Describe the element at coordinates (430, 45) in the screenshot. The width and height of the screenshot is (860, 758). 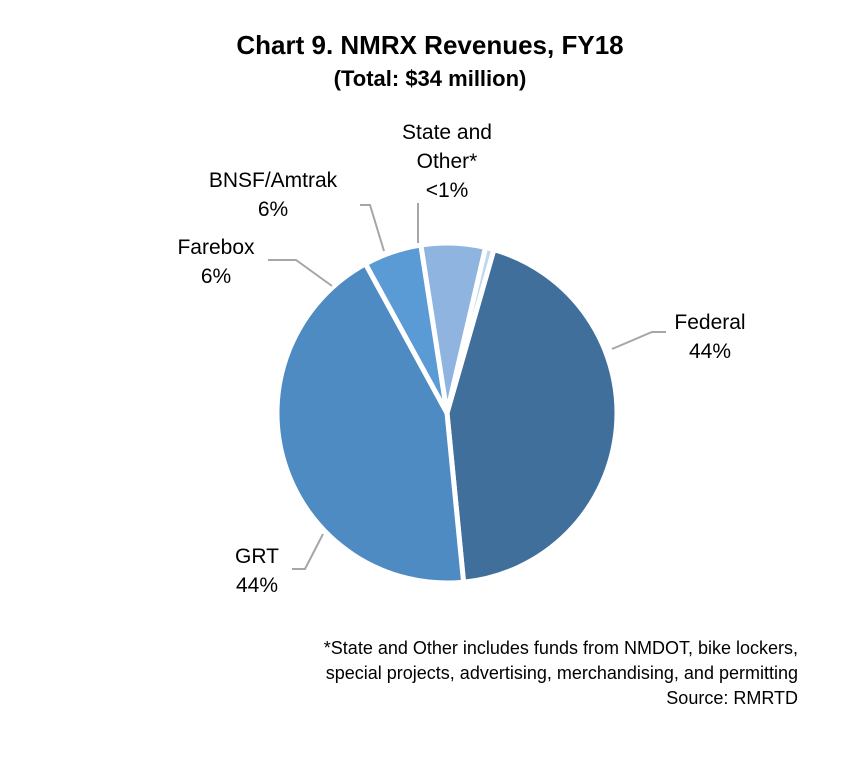
I see `chart-title: Chart 9. NMRX Revenues, FY18` at that location.